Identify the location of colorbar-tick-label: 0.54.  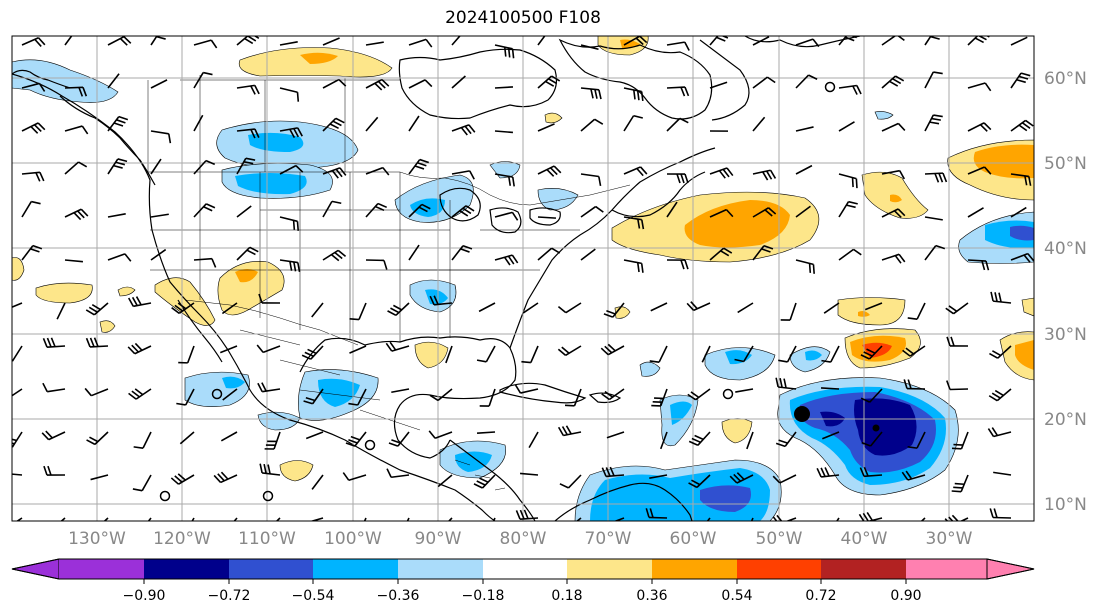
(736, 596).